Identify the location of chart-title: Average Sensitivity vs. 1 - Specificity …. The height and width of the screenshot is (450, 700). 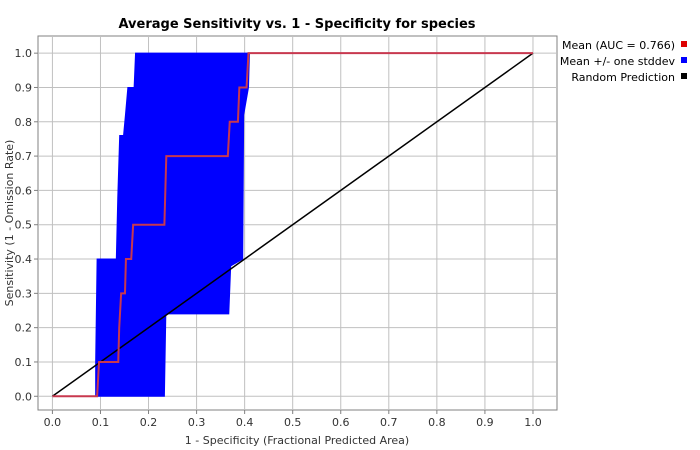
(296, 24).